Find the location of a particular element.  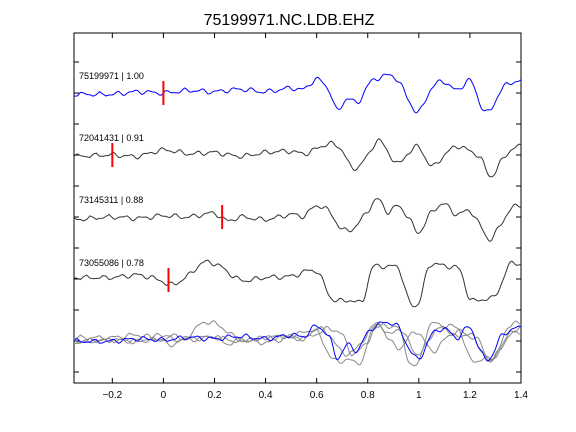

trace-label: 73055086 | 0.78 is located at coordinates (111, 263).